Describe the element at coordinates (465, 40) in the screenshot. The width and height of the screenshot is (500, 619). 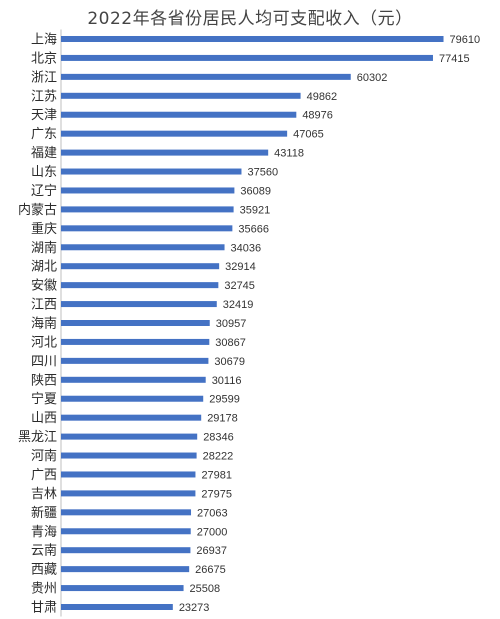
I see `data-label: 79610` at that location.